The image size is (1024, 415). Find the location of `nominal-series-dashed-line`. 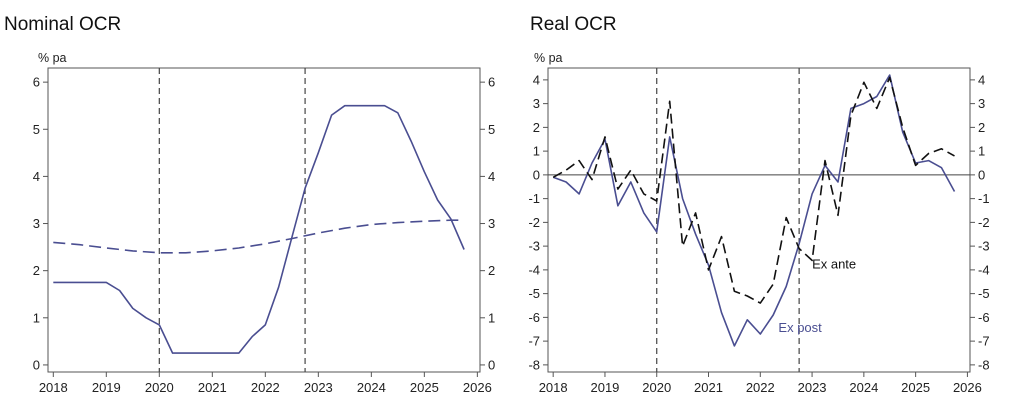

nominal-series-dashed-line is located at coordinates (259, 236).